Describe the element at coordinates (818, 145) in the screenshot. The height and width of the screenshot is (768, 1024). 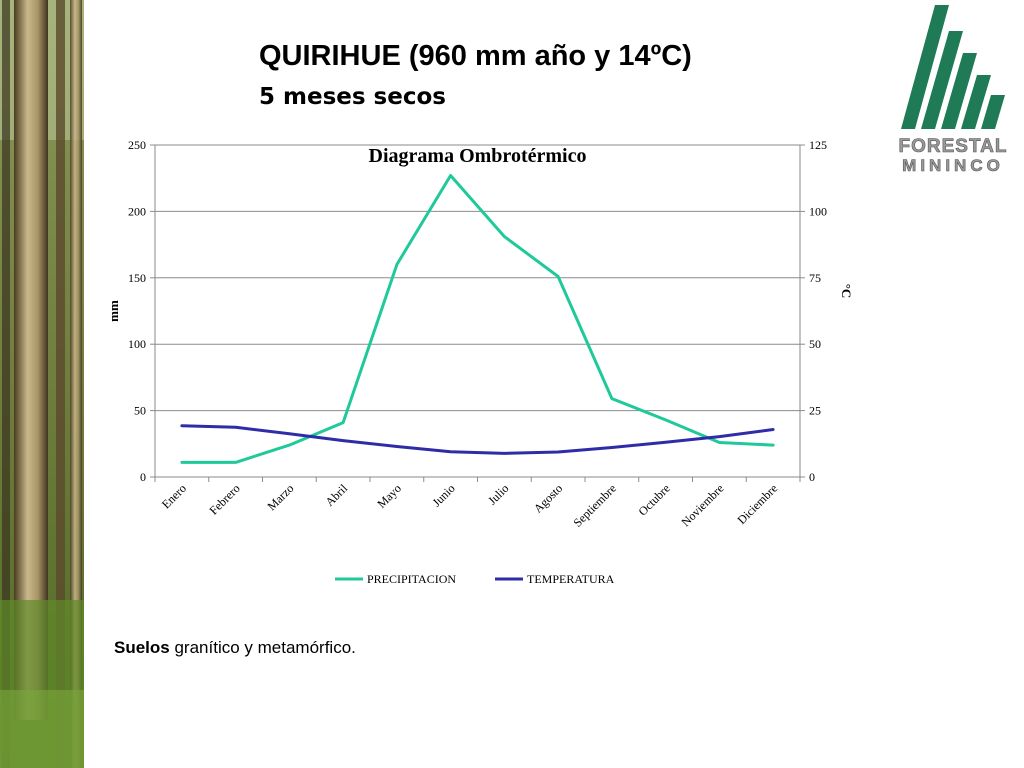
I see `right-tick-label: 125` at that location.